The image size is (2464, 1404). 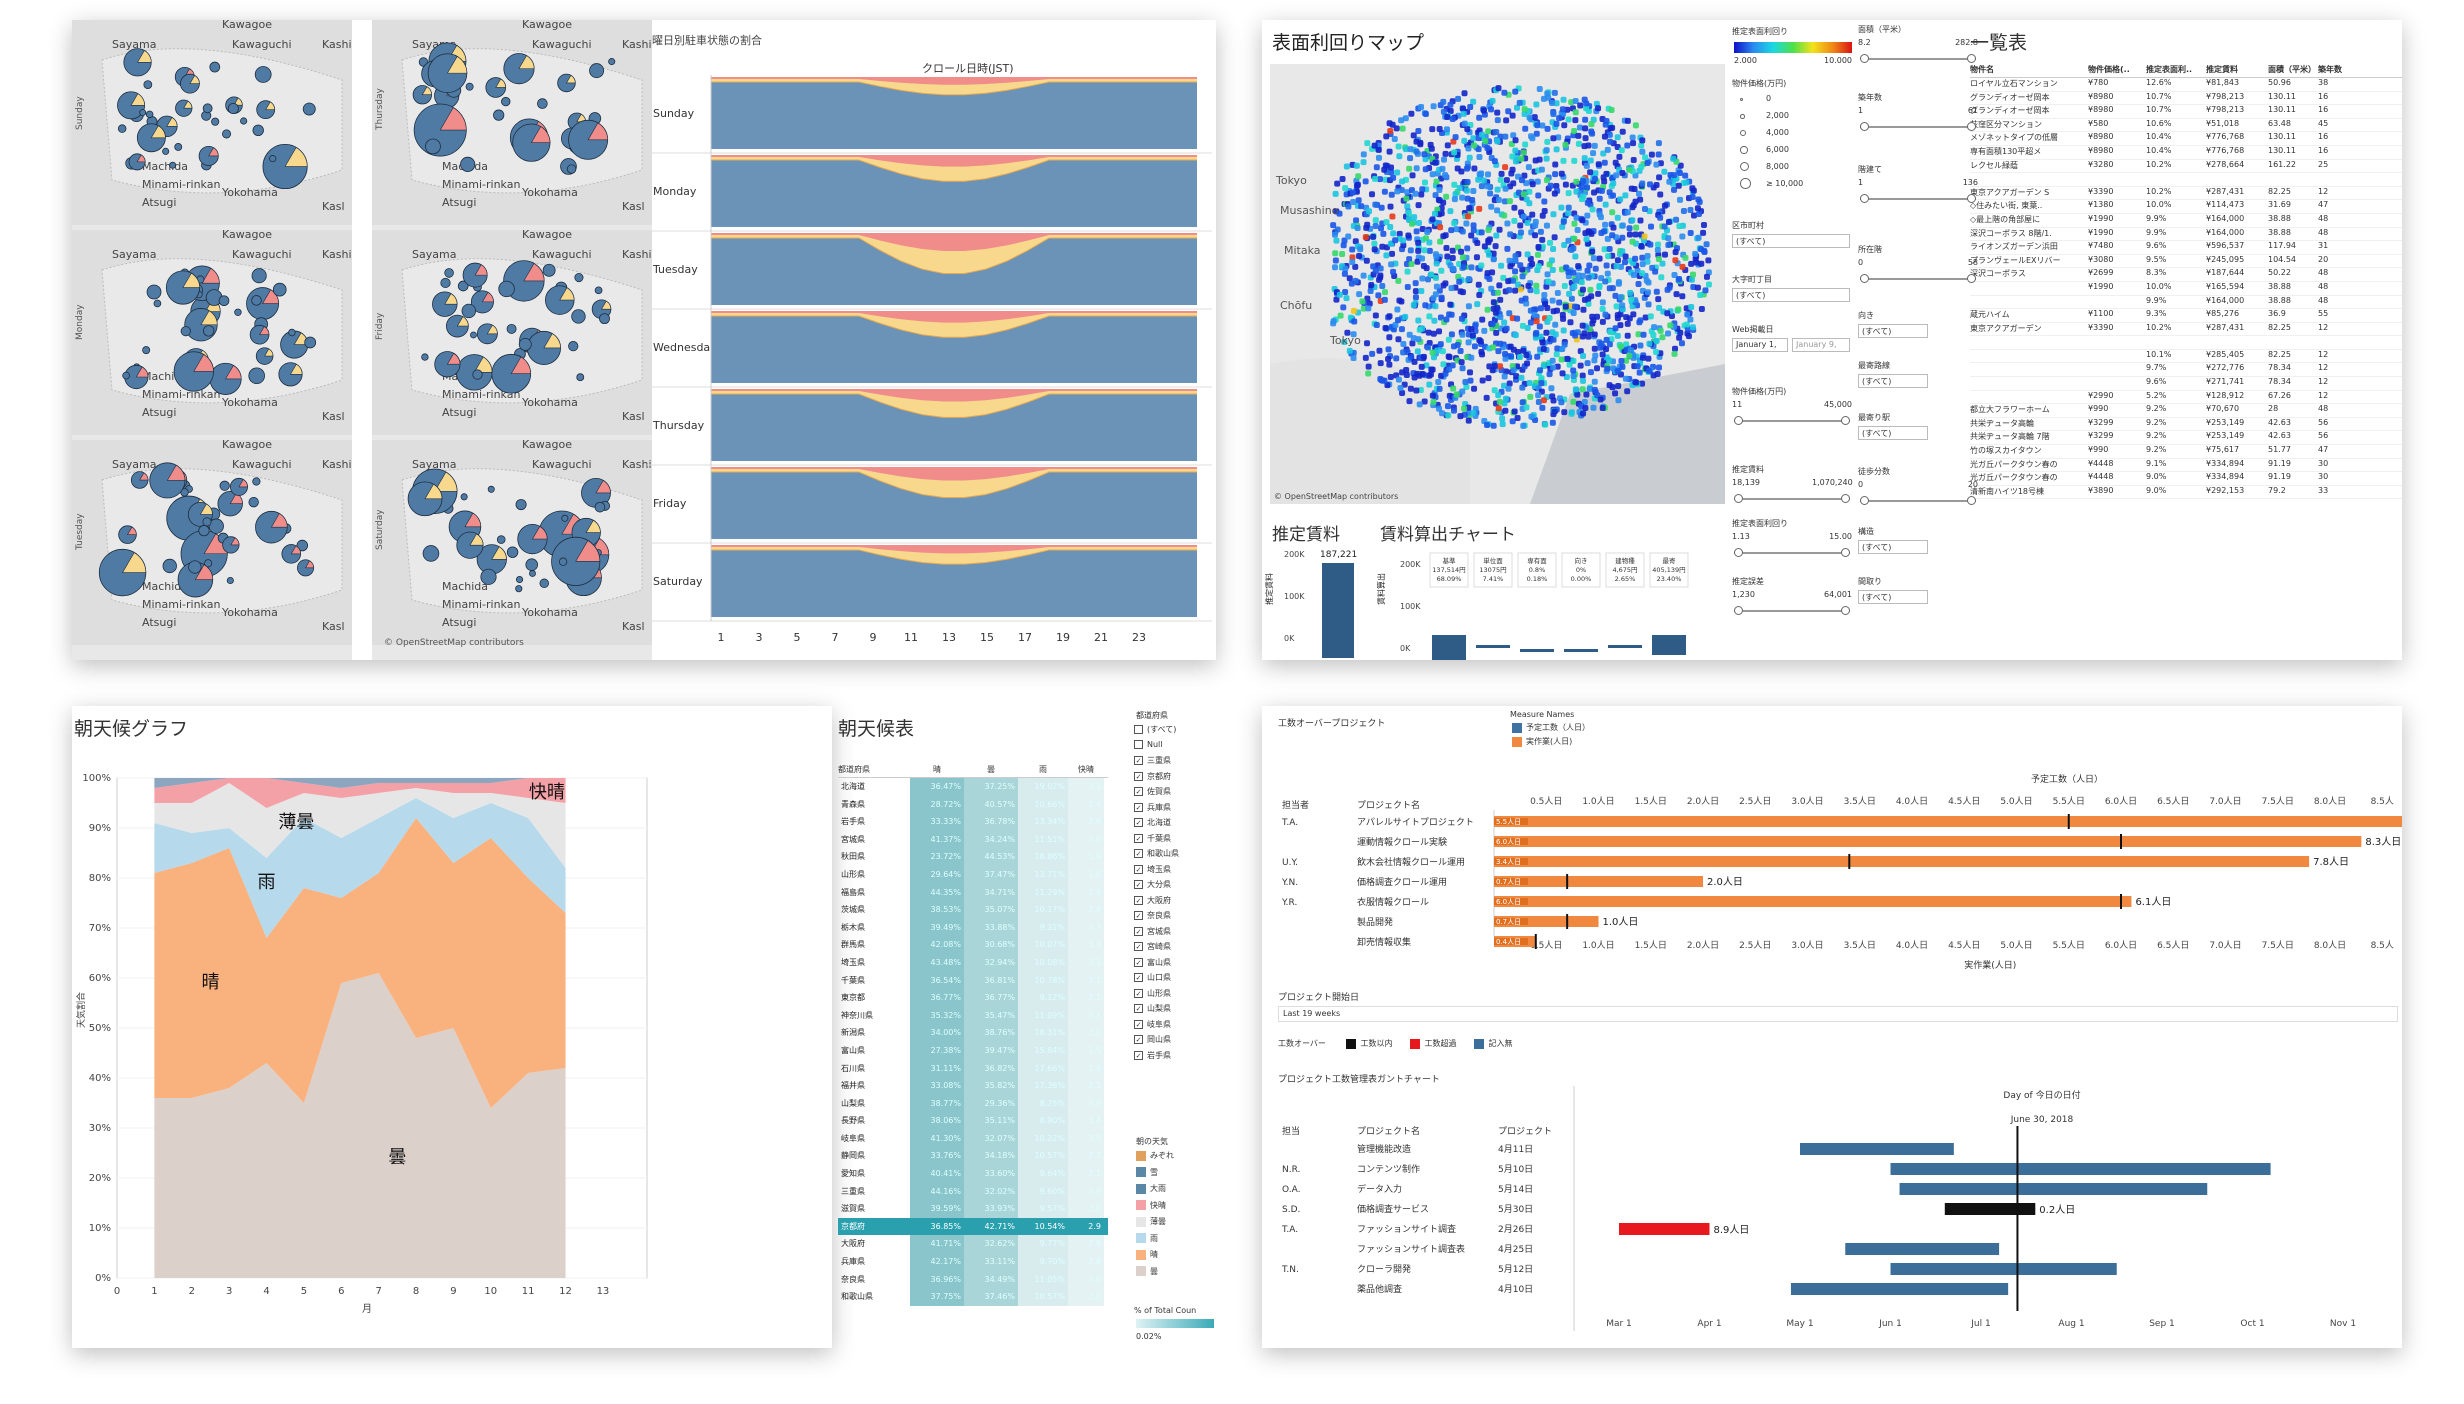 What do you see at coordinates (1893, 547) in the screenshot?
I see `filter-struct-dropdown: (すべて)` at bounding box center [1893, 547].